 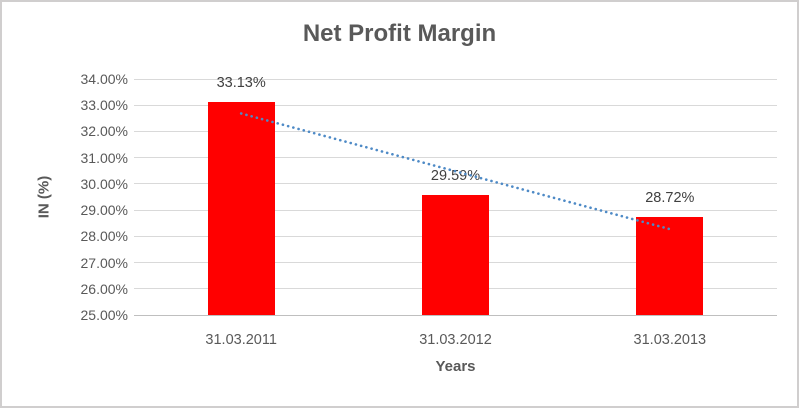 I want to click on x-tick-label: 31.03.2012, so click(x=455, y=340).